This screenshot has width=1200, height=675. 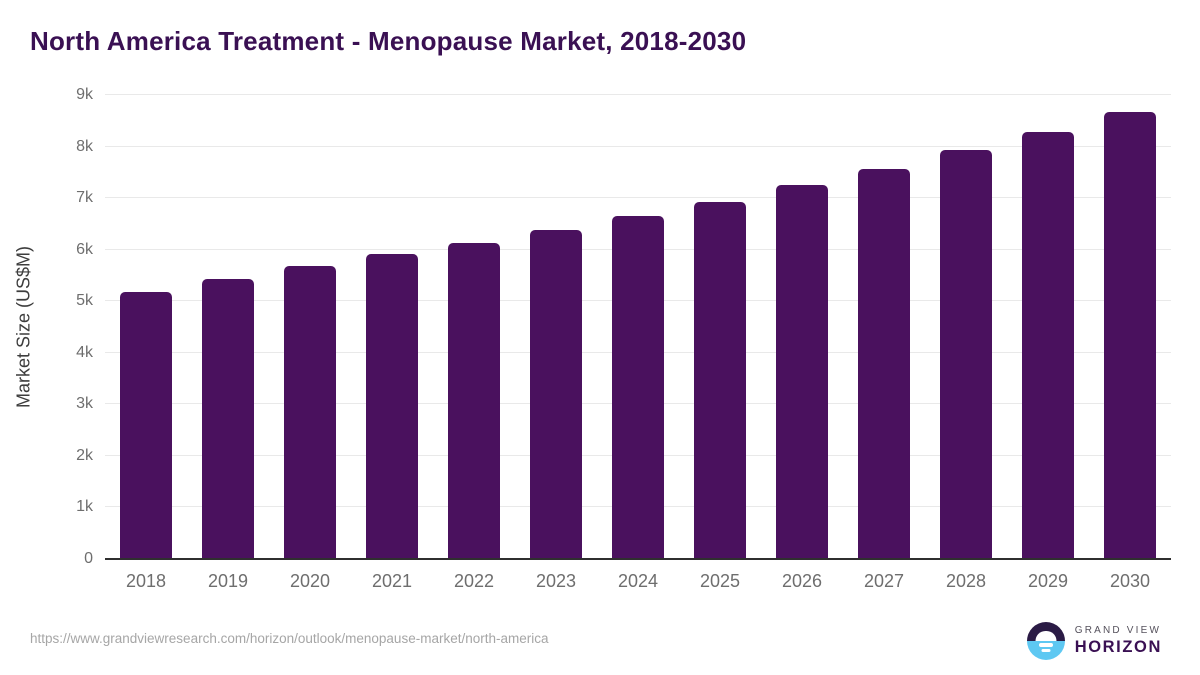 I want to click on x-tick-label-2028: 2028, so click(x=966, y=581).